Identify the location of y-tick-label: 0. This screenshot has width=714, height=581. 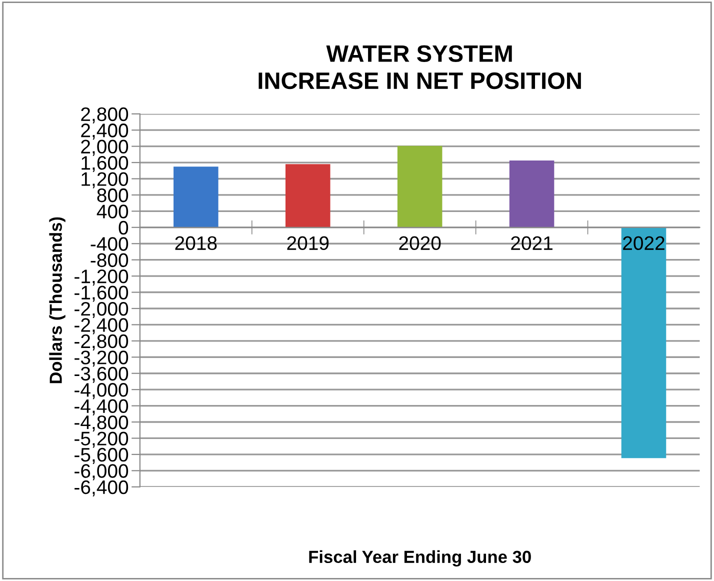
(123, 227).